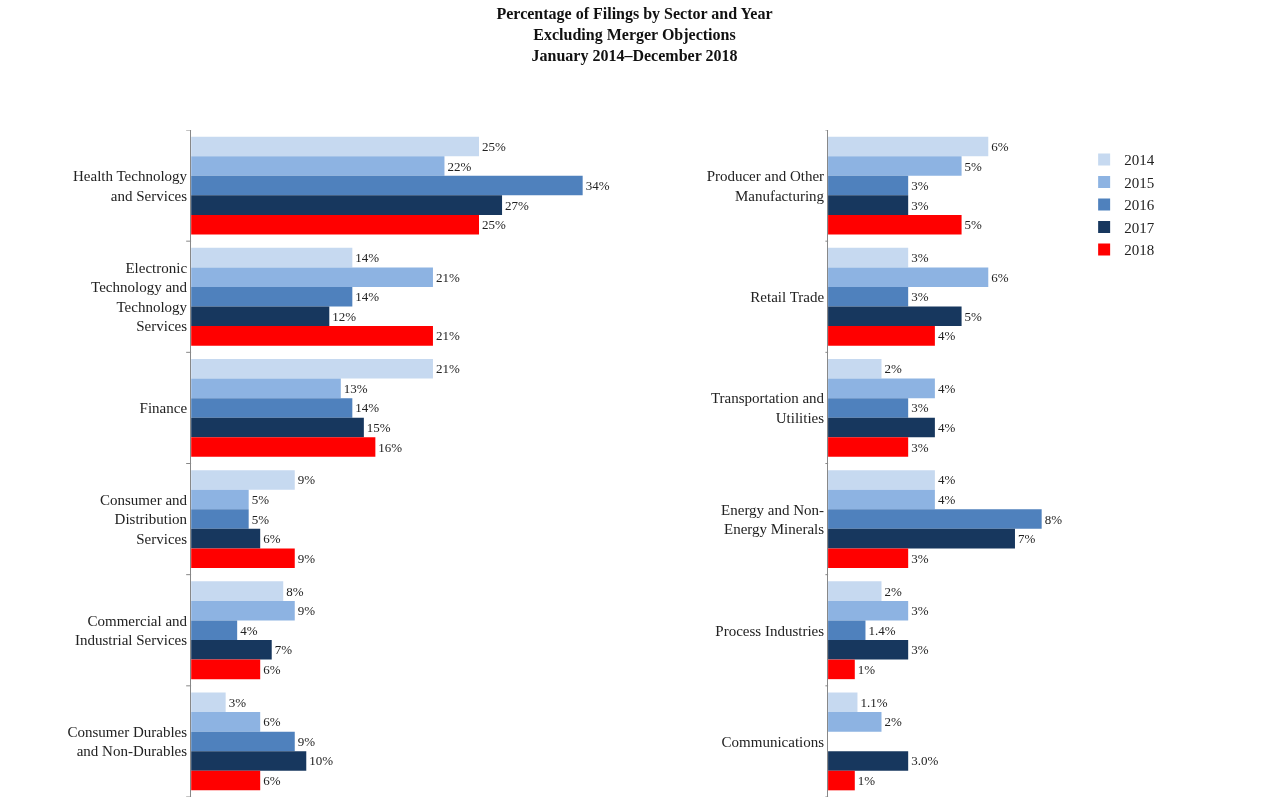  What do you see at coordinates (367, 258) in the screenshot?
I see `data-label: 14%` at bounding box center [367, 258].